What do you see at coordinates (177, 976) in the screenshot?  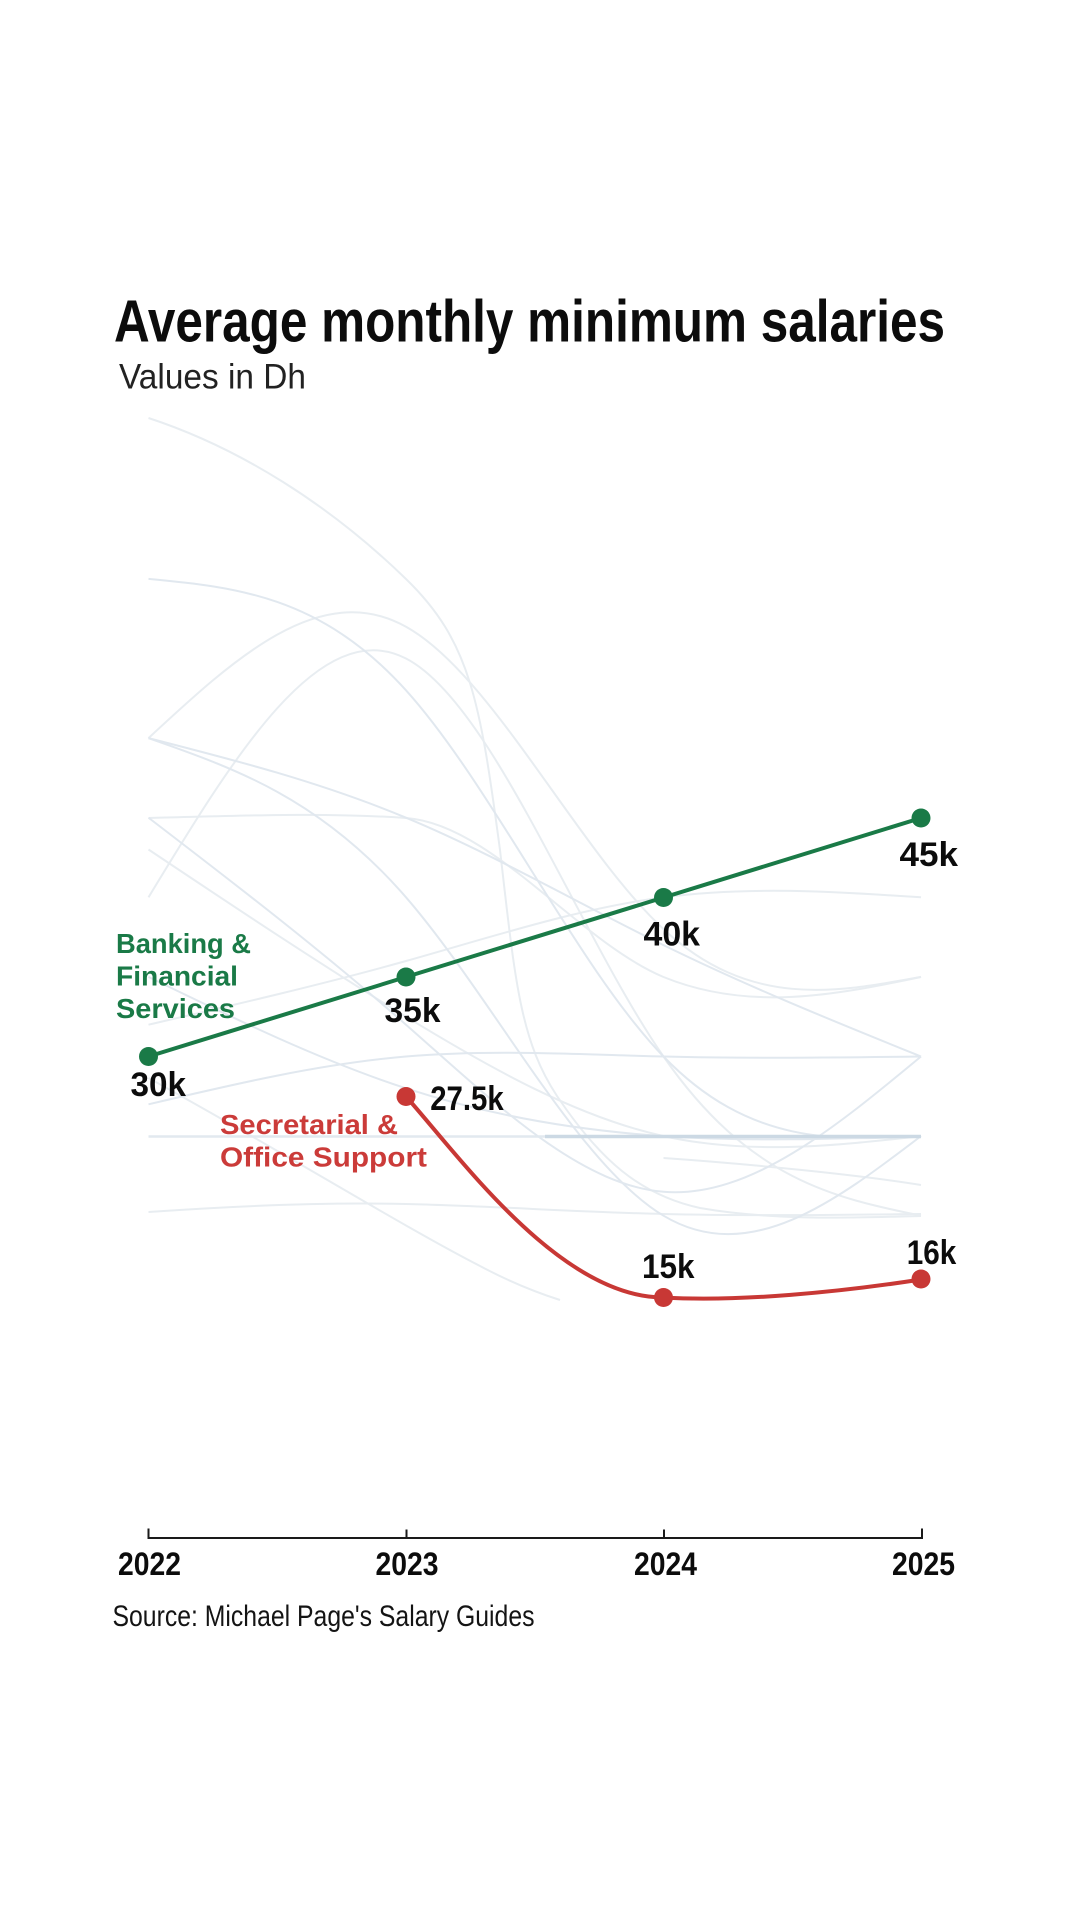 I see `svg-text: Financial` at bounding box center [177, 976].